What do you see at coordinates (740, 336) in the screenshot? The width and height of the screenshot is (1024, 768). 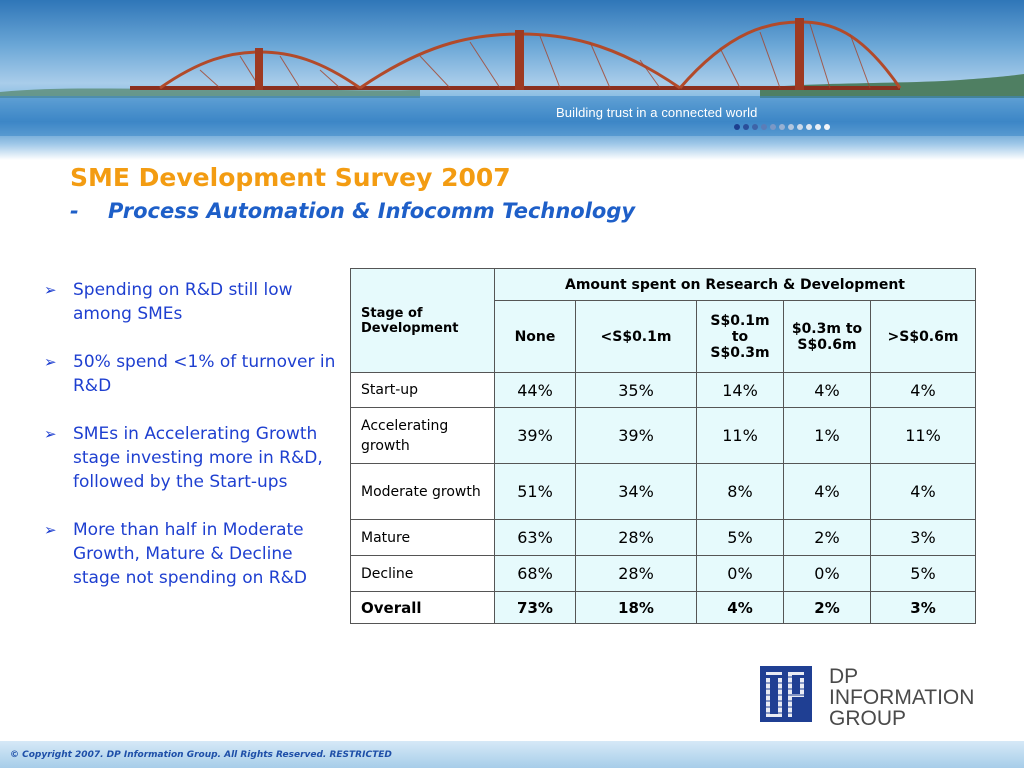 I see `column-header: S$0.1m to S$0.3m` at bounding box center [740, 336].